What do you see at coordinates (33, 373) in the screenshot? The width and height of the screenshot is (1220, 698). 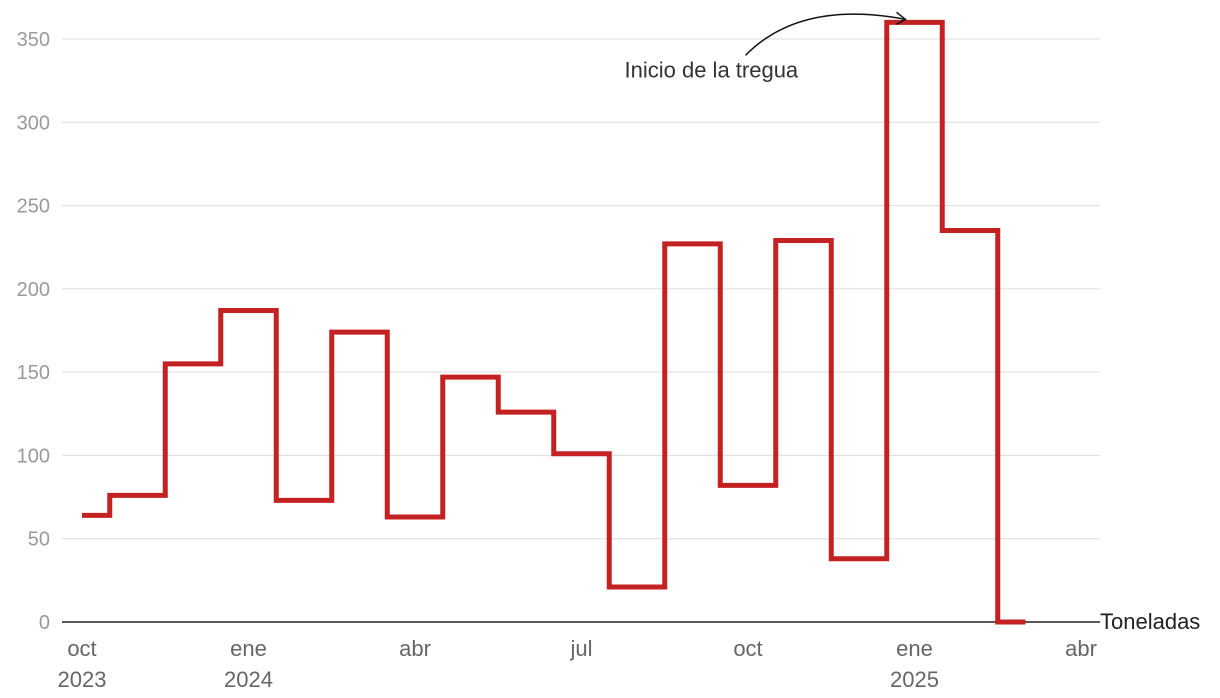 I see `y-tick-label-150: 150` at bounding box center [33, 373].